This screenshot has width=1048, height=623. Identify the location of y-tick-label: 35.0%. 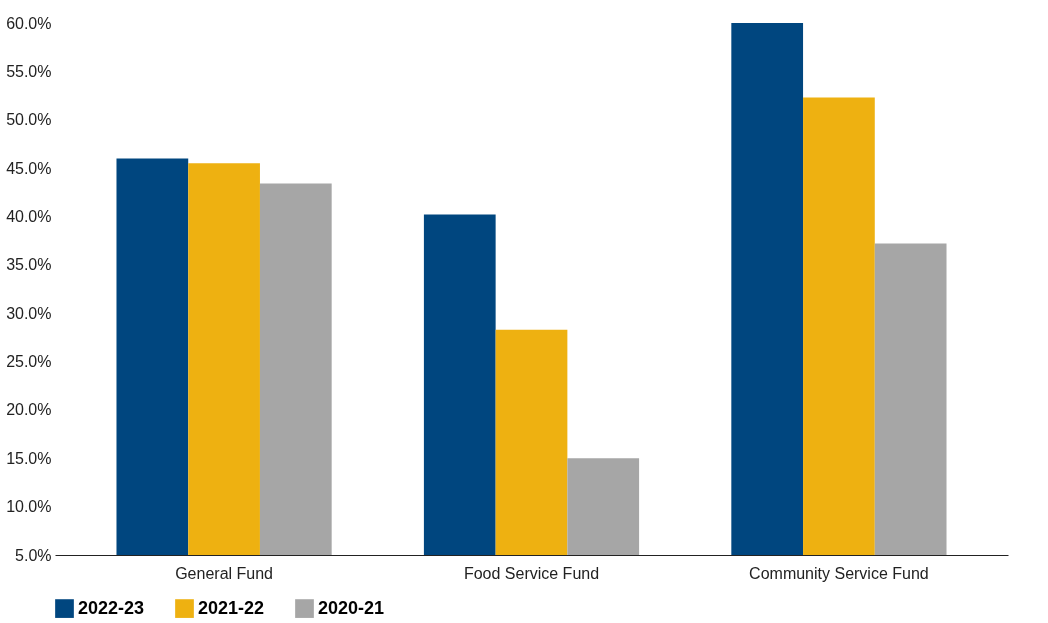
(29, 265).